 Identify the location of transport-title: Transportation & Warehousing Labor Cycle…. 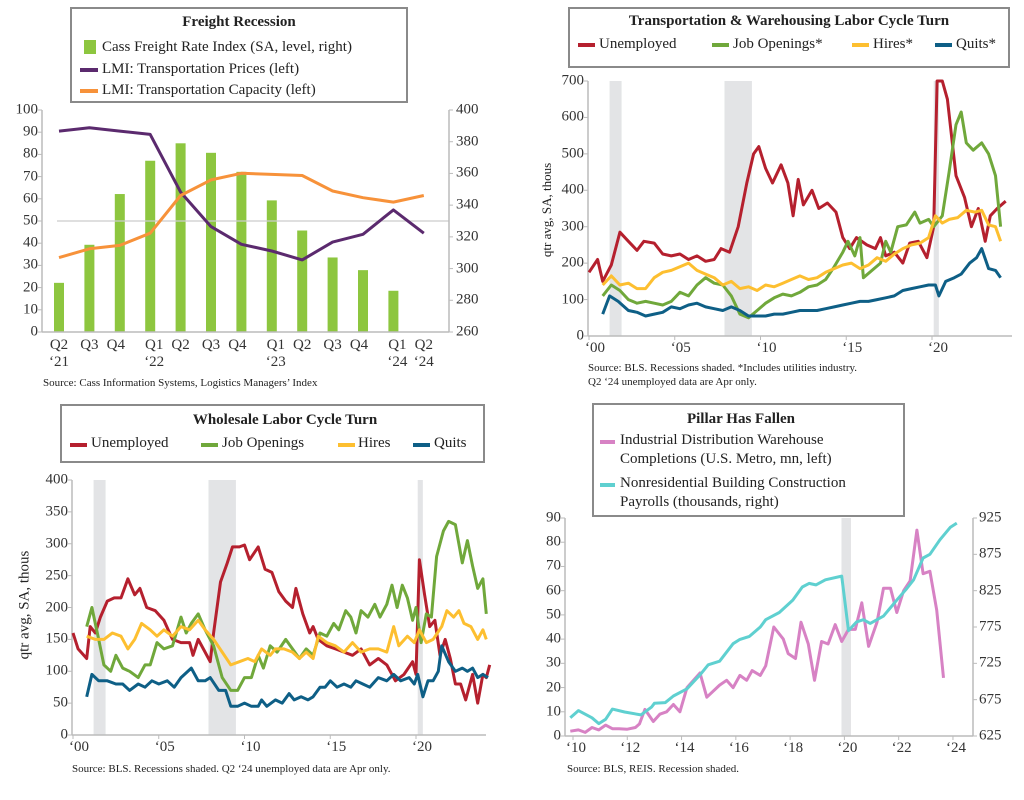
(789, 21).